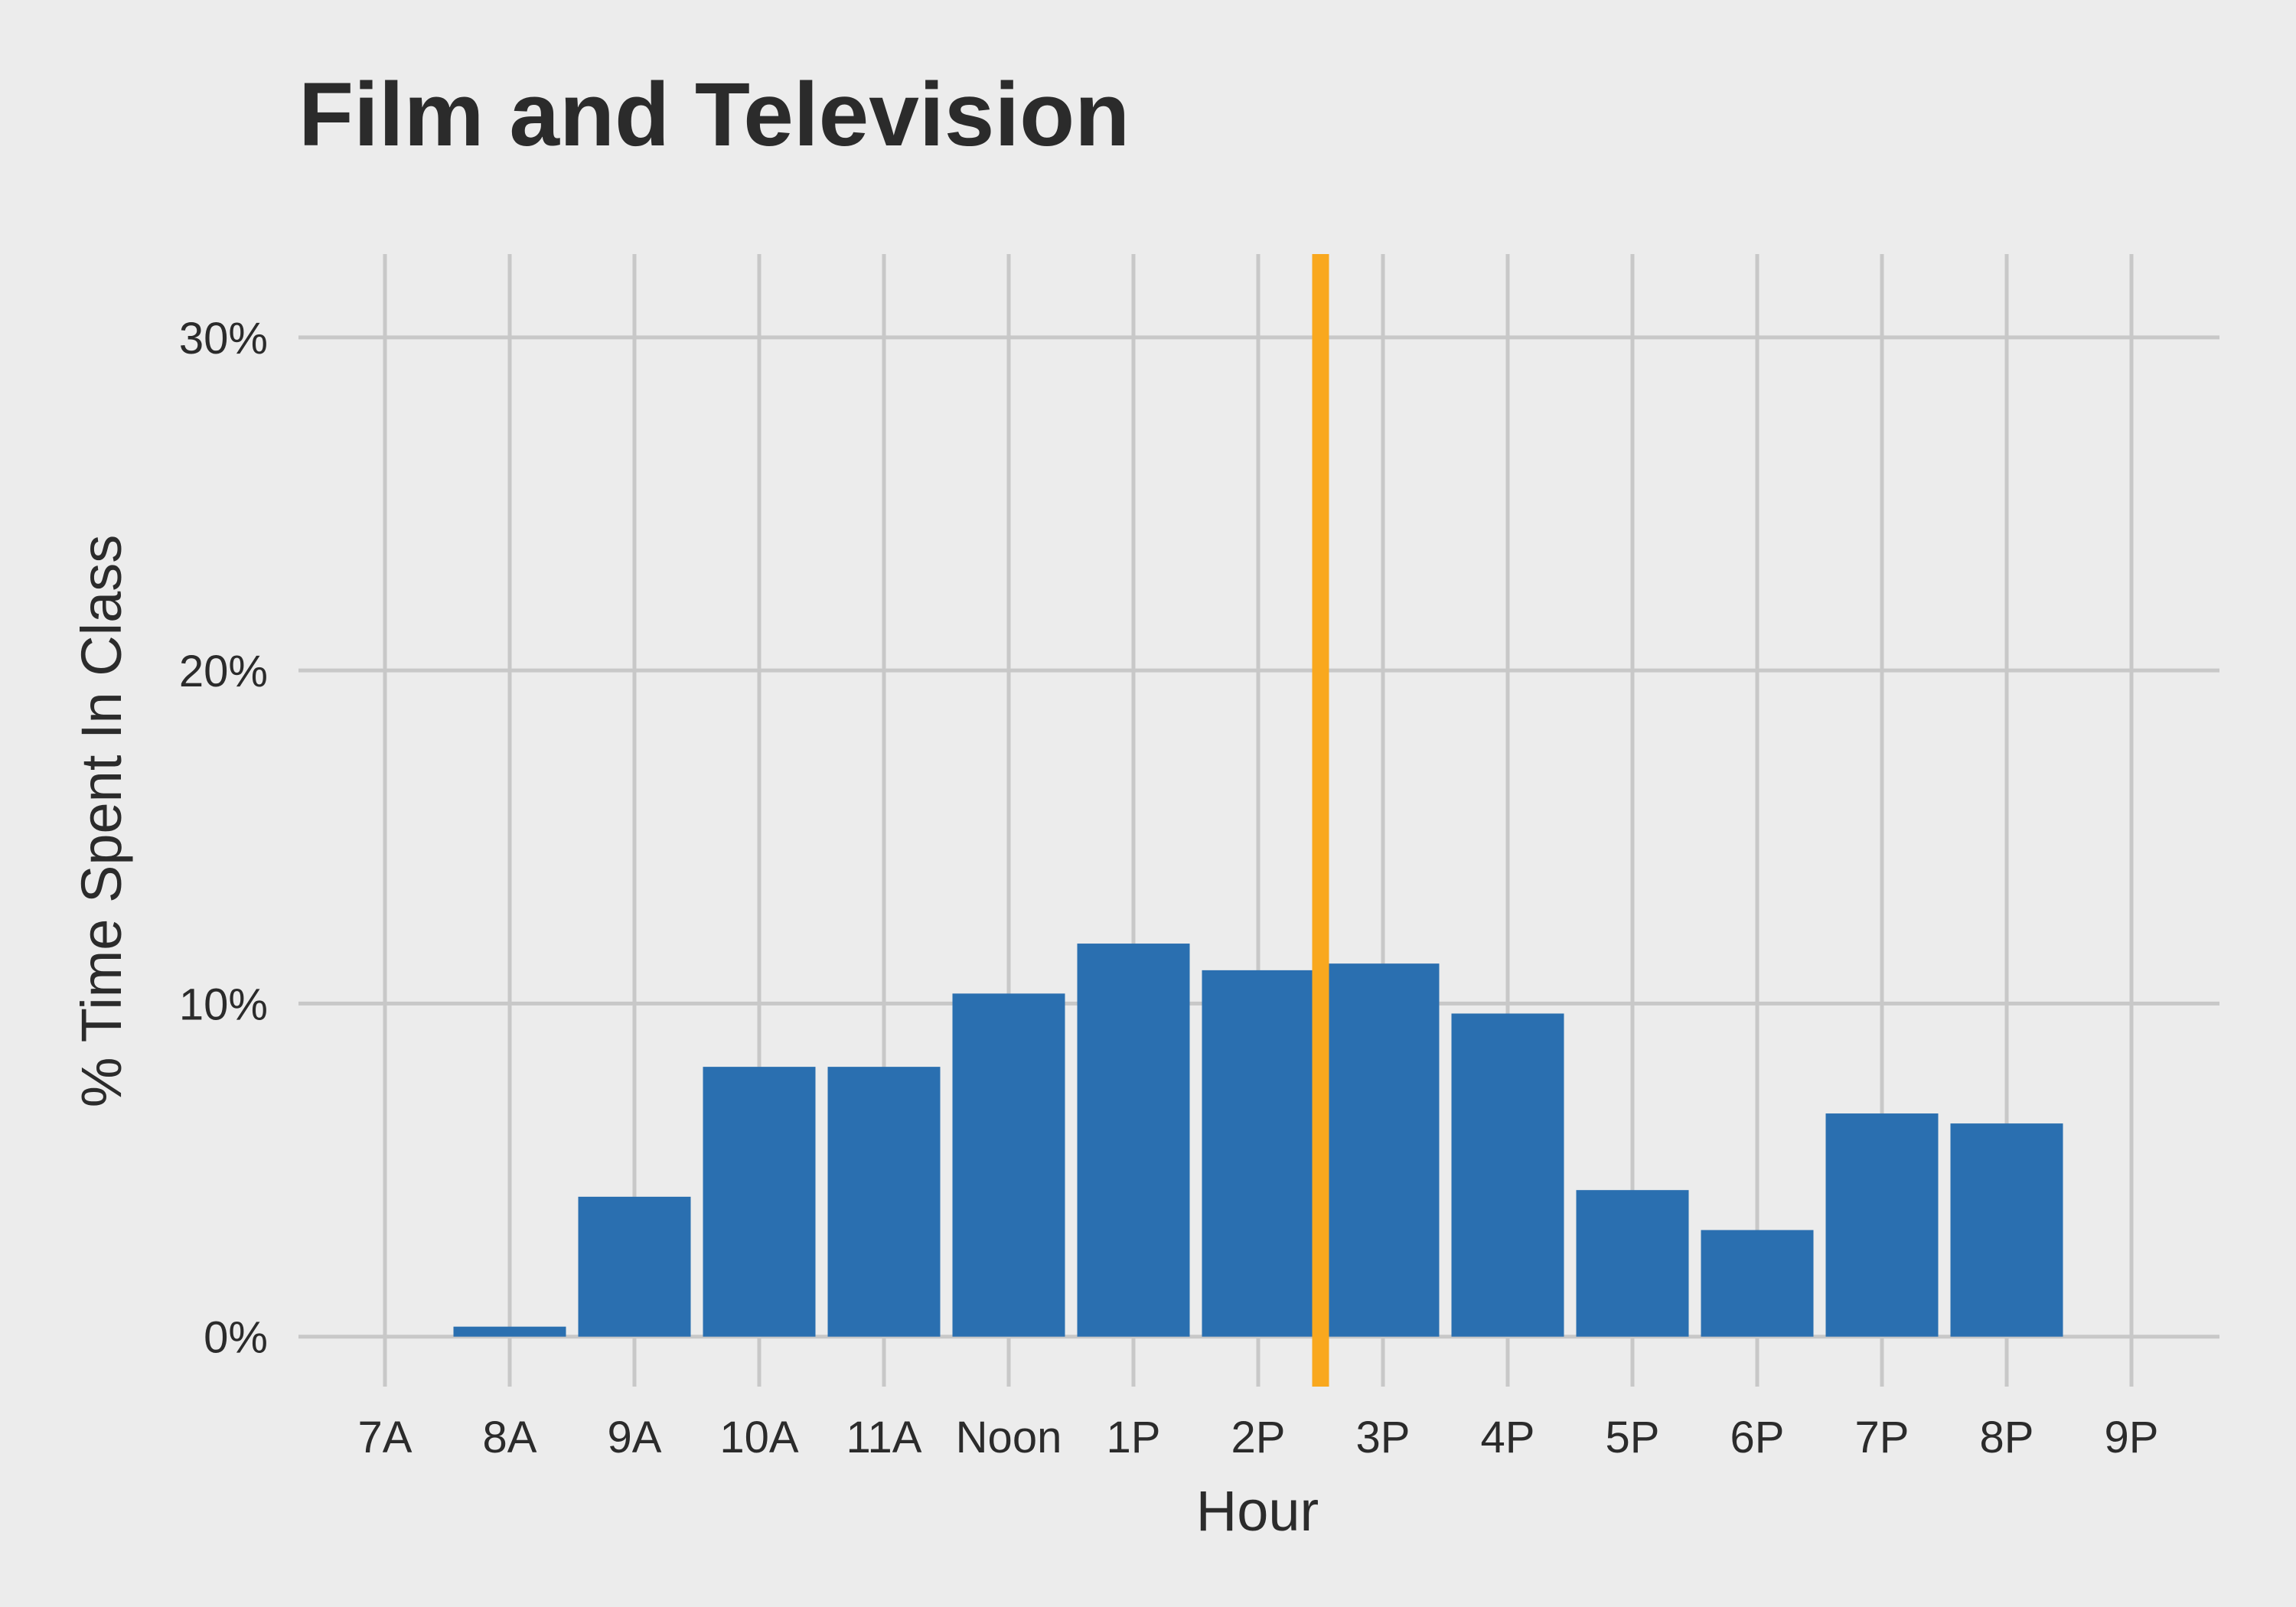 This screenshot has width=2296, height=1607. What do you see at coordinates (385, 1437) in the screenshot?
I see `x-tick-label: 7A` at bounding box center [385, 1437].